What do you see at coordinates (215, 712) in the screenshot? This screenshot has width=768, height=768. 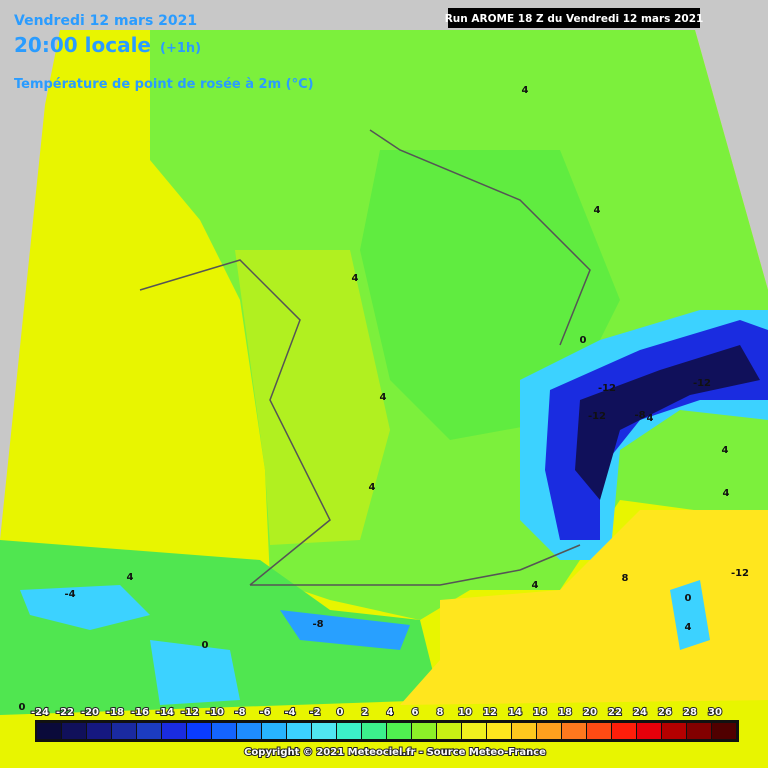 I see `scale-label: -10` at bounding box center [215, 712].